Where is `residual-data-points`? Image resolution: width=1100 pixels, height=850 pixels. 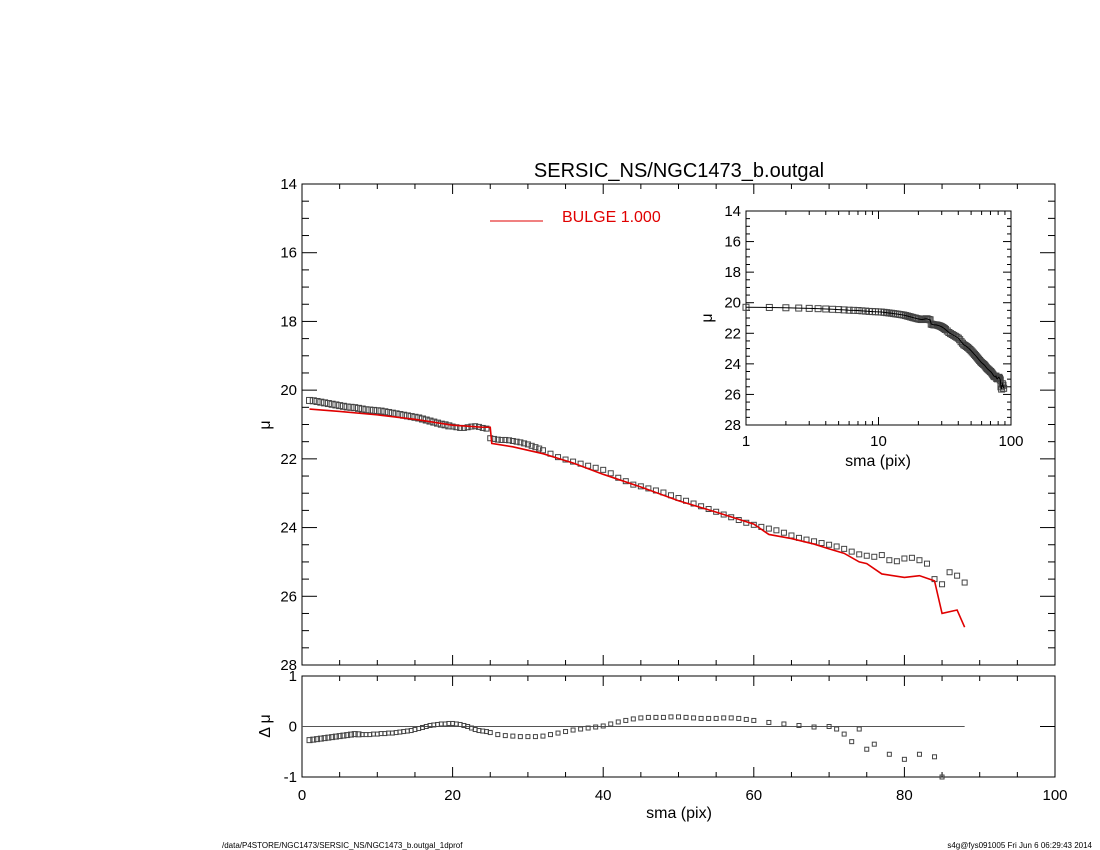
residual-data-points is located at coordinates (625, 747).